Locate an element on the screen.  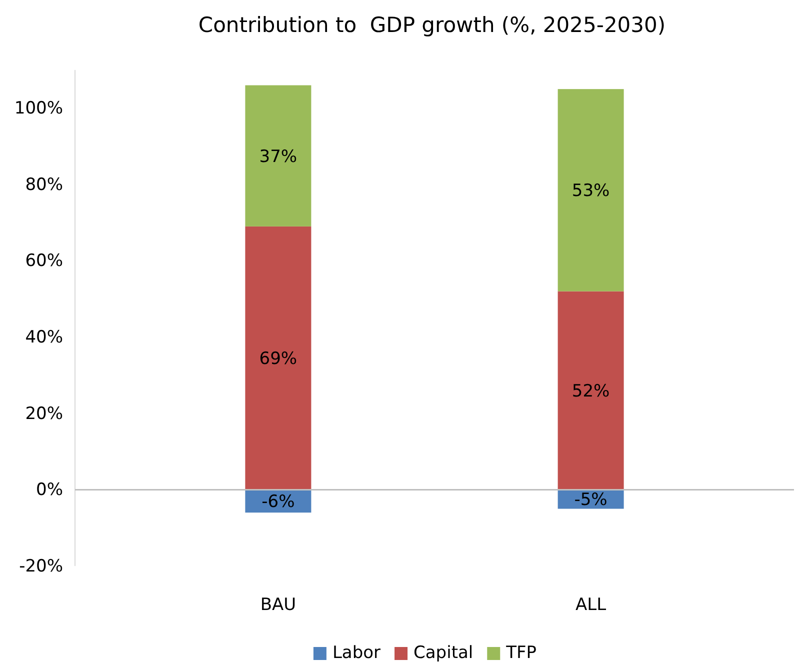
x-tick-label: ALL is located at coordinates (591, 605).